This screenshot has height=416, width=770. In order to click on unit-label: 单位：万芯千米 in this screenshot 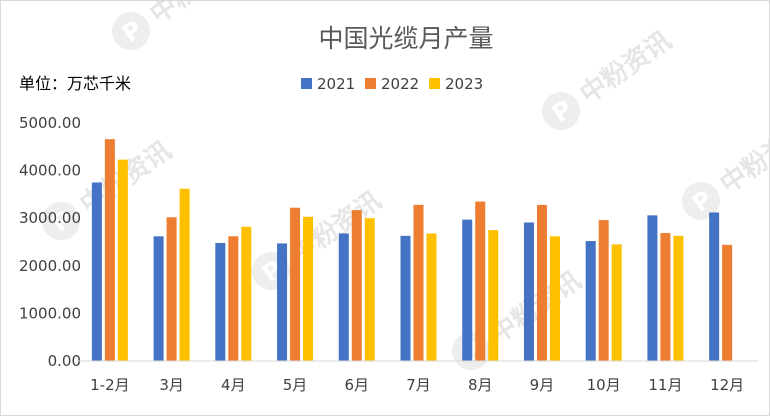, I will do `click(75, 83)`.